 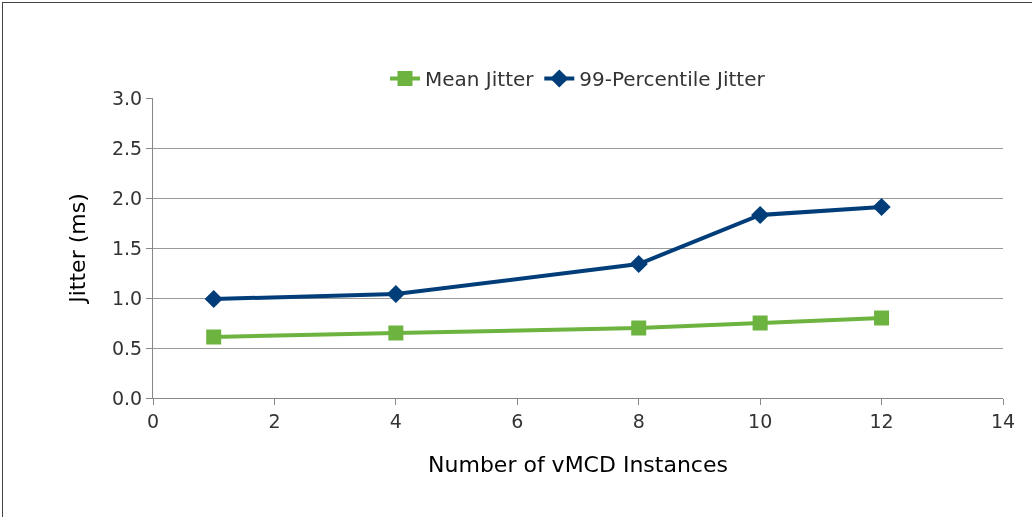 What do you see at coordinates (127, 147) in the screenshot?
I see `y-tick-label: 2.5` at bounding box center [127, 147].